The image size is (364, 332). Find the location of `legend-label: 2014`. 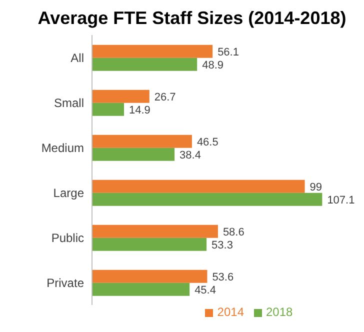

legend-label: 2014 is located at coordinates (230, 312).